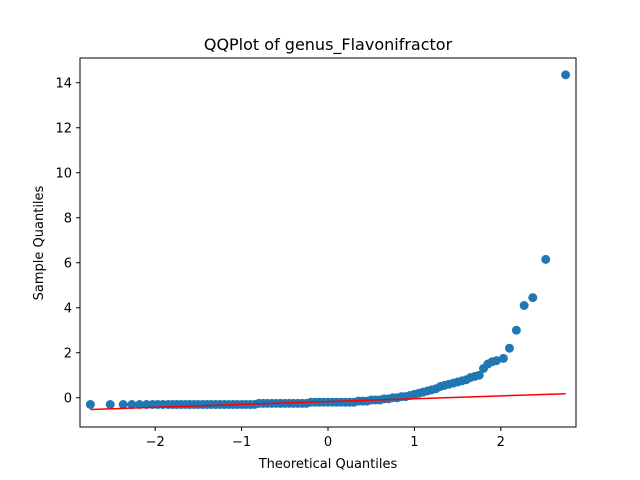  Describe the element at coordinates (63, 128) in the screenshot. I see `y-tick-label: 12` at that location.